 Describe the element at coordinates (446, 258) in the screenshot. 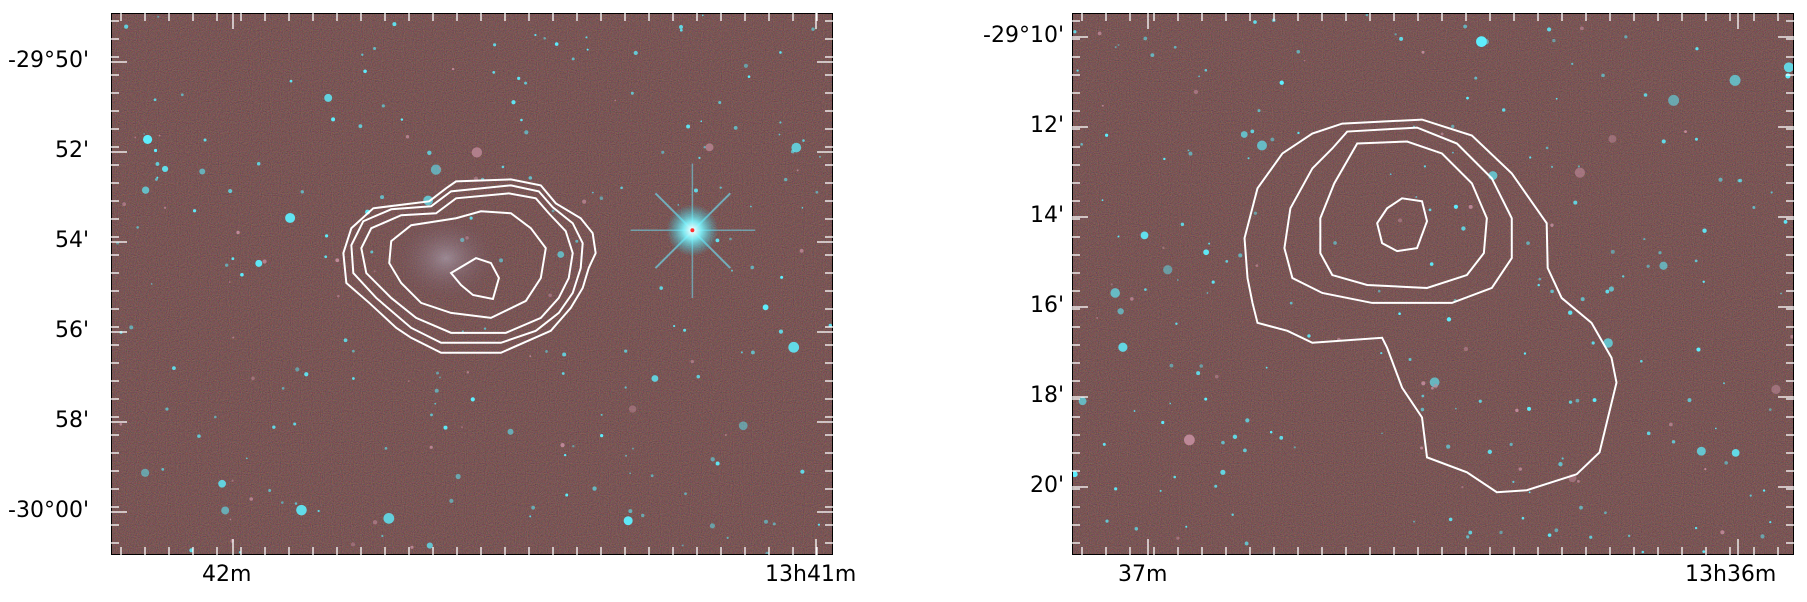

I see `galaxy-glow` at that location.